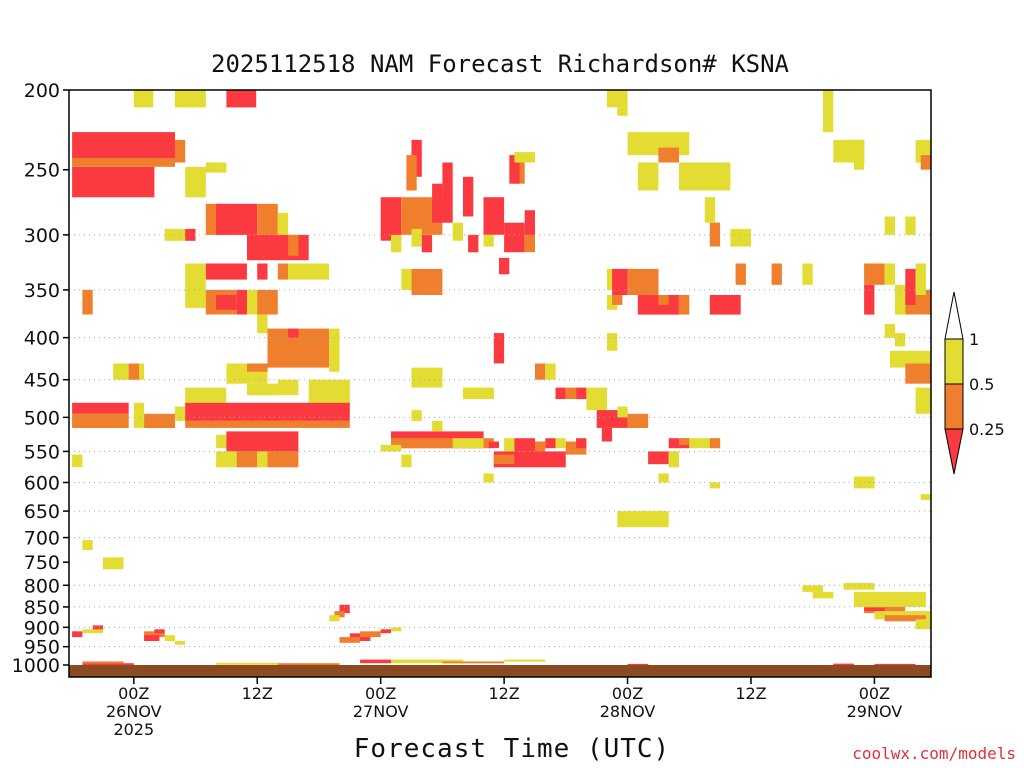 The image size is (1024, 768). What do you see at coordinates (42, 452) in the screenshot?
I see `y-tick-label: 550` at bounding box center [42, 452].